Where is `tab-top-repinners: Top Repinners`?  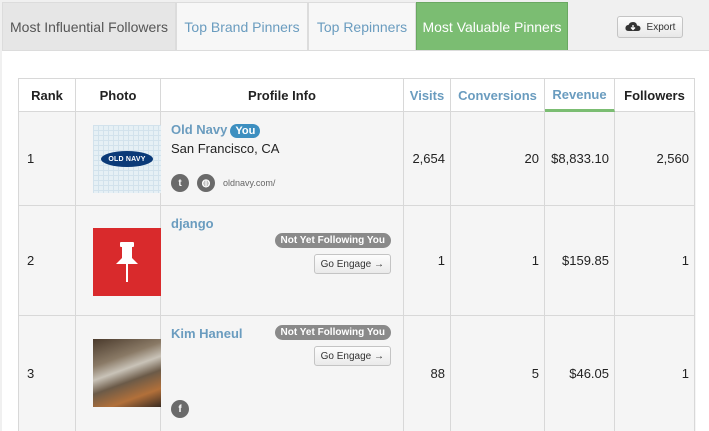
tab-top-repinners: Top Repinners is located at coordinates (362, 26).